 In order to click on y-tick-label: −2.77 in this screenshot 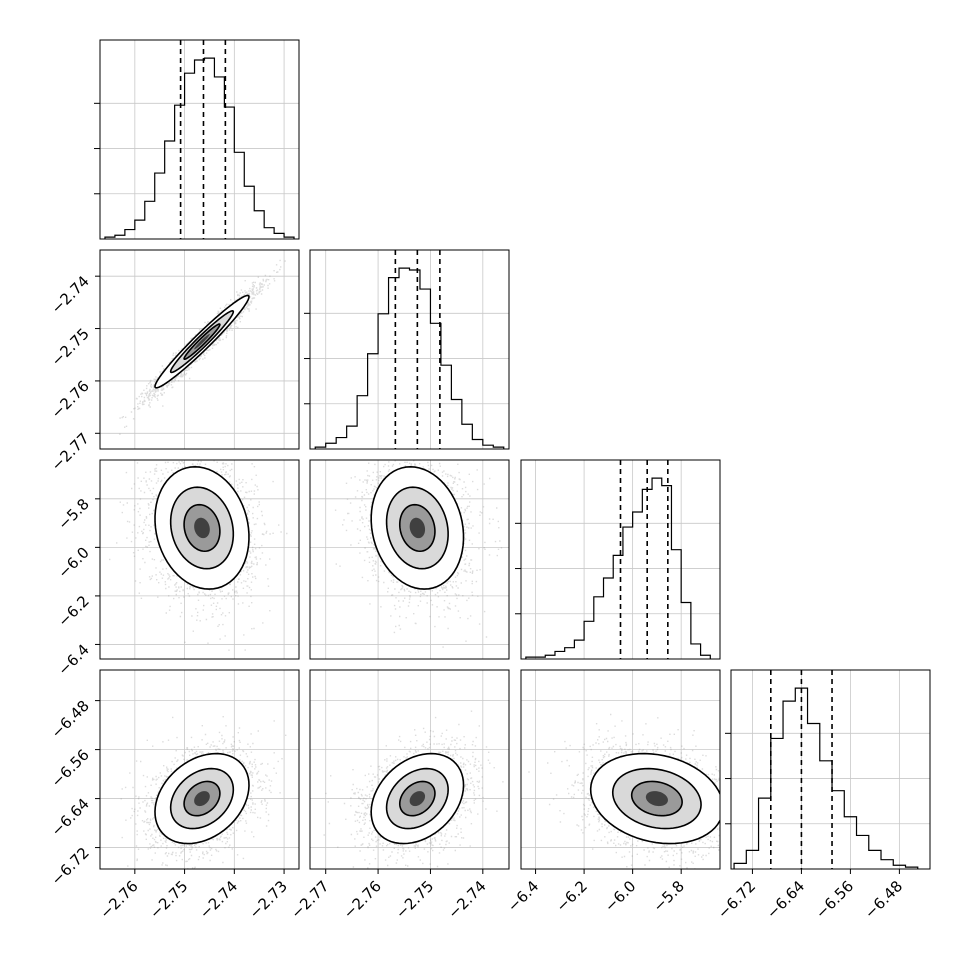, I will do `click(70, 451)`.